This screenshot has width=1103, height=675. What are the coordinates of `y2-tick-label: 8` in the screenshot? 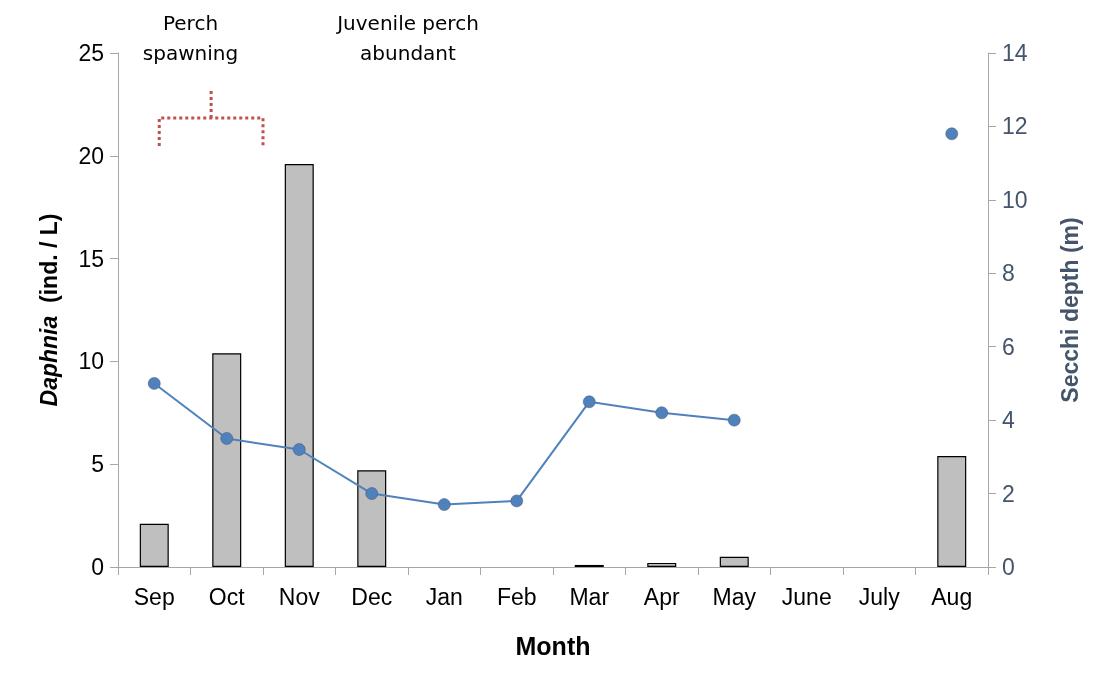 It's located at (1008, 273).